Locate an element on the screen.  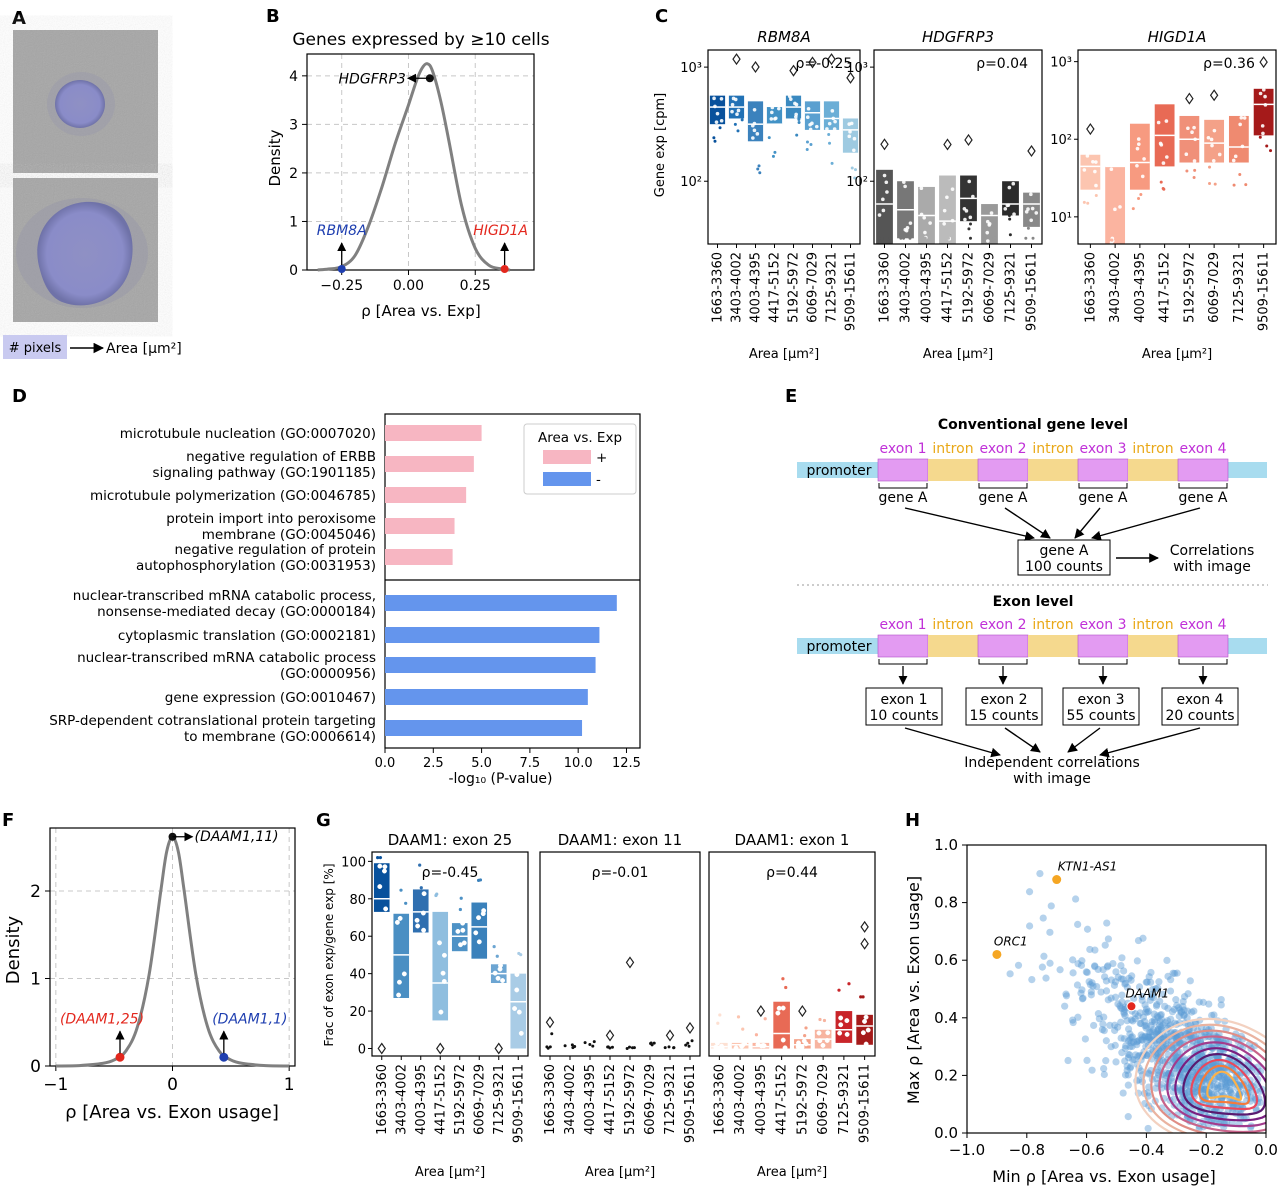
panel-e-gene-promoter-label: promoter is located at coordinates (839, 471).